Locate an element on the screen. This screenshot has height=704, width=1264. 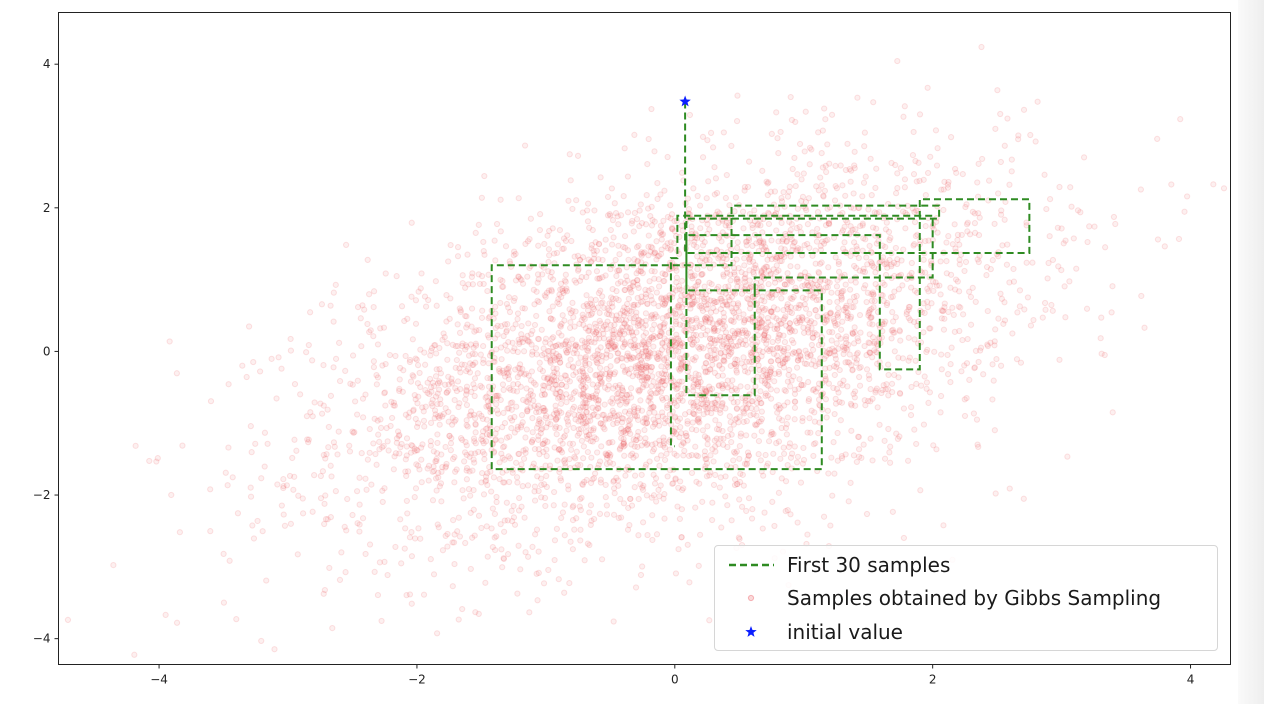
legend-label: initial value is located at coordinates (845, 632).